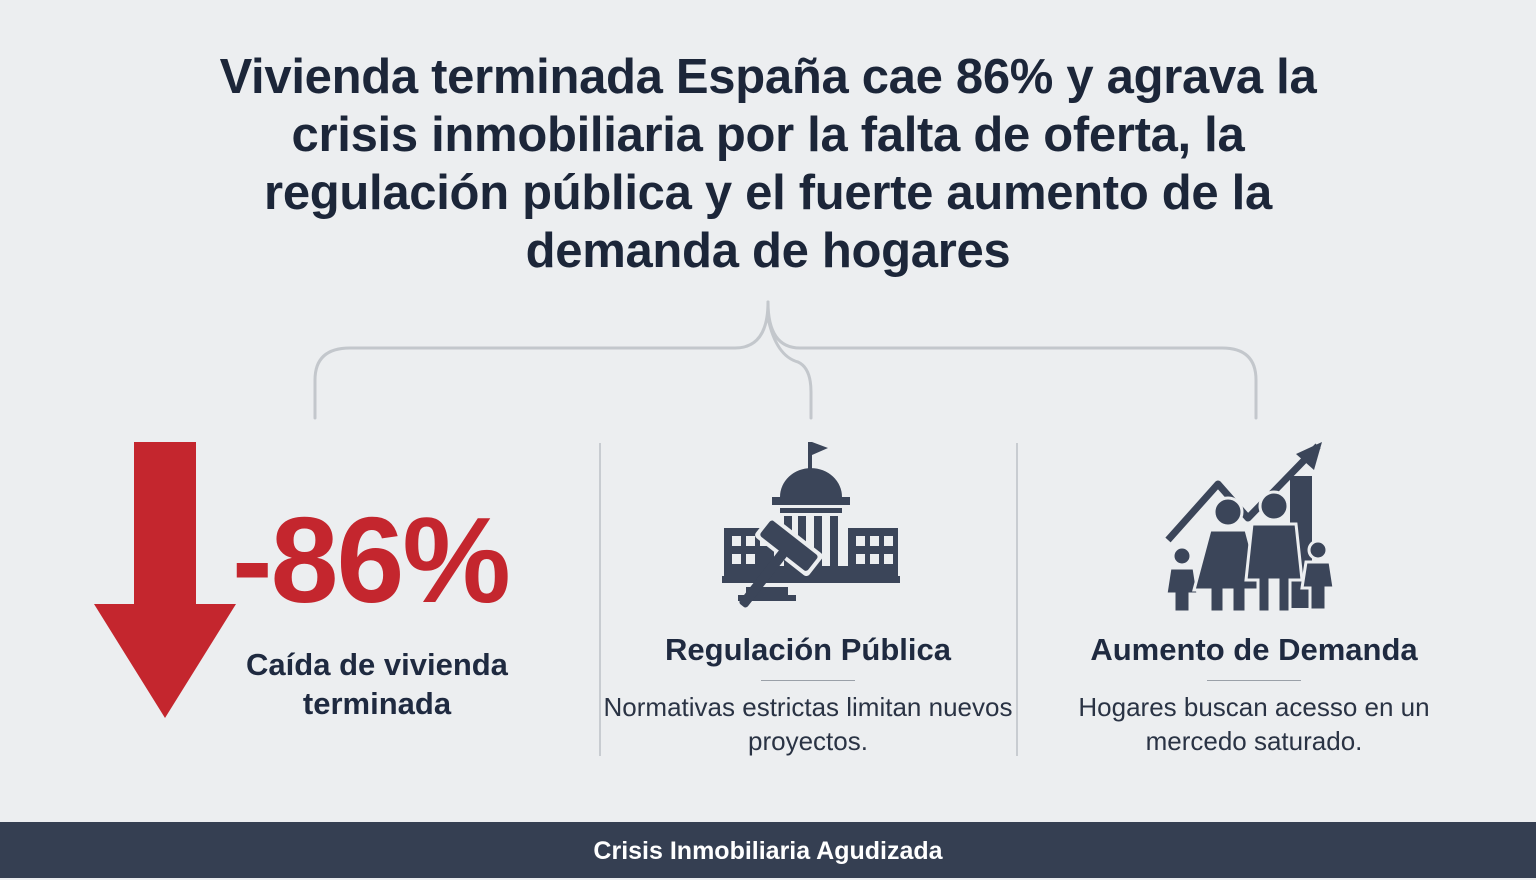  Describe the element at coordinates (1250, 528) in the screenshot. I see `family-growth-icon` at that location.